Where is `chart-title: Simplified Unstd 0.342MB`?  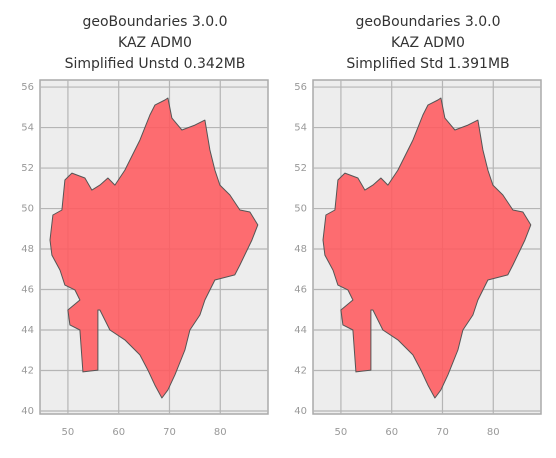 chart-title: Simplified Unstd 0.342MB is located at coordinates (155, 64).